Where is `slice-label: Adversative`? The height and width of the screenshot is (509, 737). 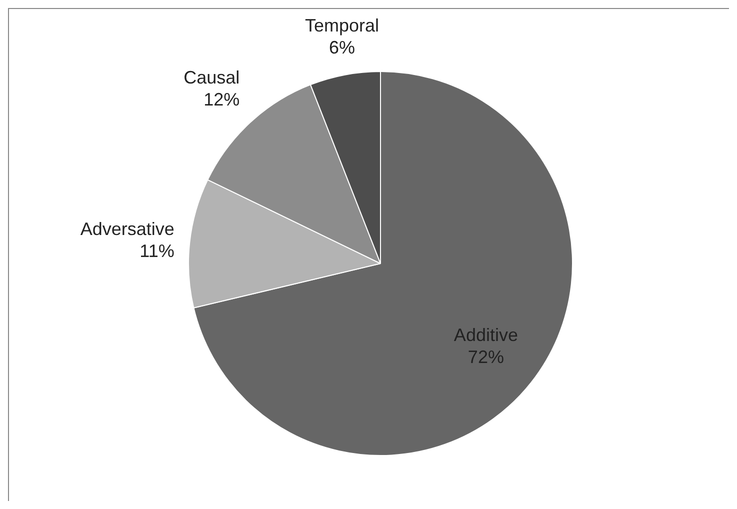 slice-label: Adversative is located at coordinates (127, 228).